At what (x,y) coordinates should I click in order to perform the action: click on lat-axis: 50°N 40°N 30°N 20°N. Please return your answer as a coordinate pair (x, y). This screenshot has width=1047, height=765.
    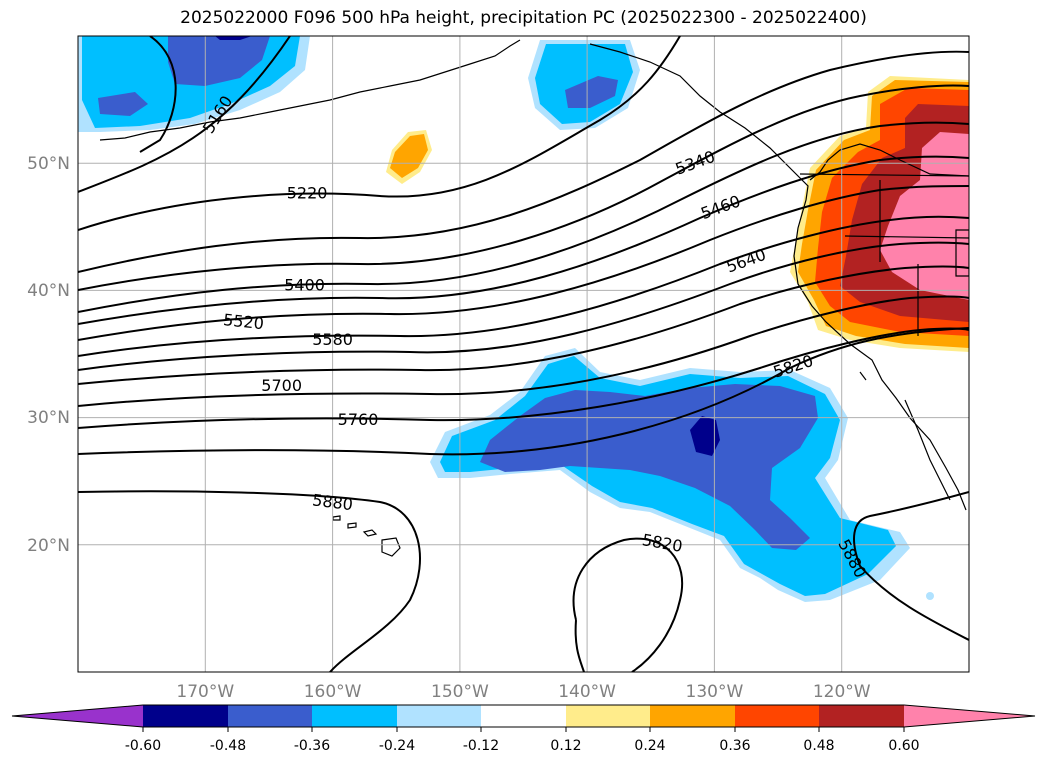
    Looking at the image, I should click on (48, 355).